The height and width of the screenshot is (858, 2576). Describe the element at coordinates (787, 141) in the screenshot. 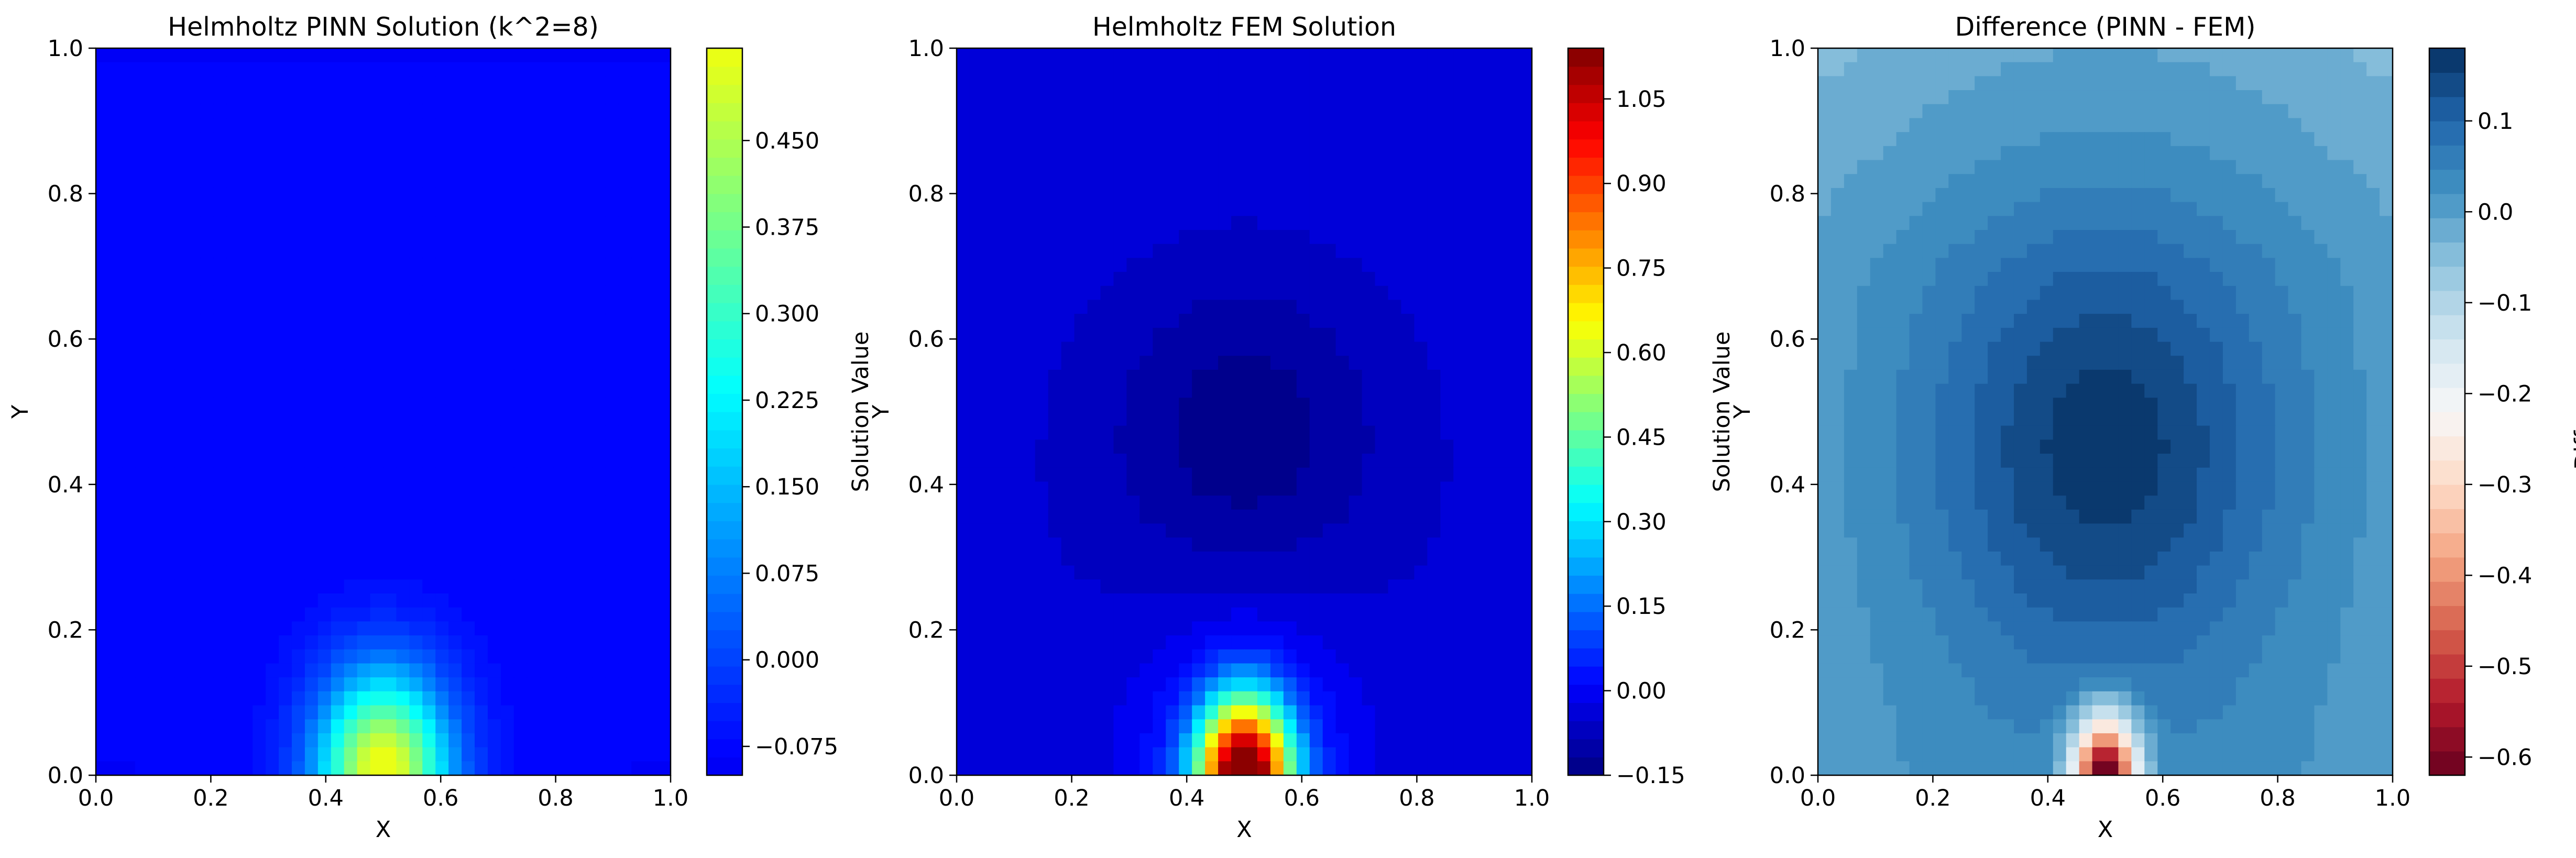

I see `colorbar-tick-label: 0.450` at that location.